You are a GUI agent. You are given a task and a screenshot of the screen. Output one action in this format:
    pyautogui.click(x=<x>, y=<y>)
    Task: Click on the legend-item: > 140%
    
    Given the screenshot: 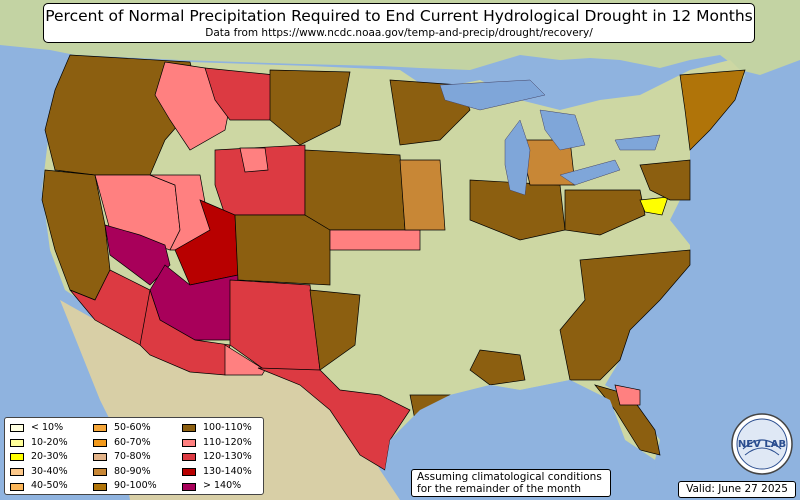 What is the action you would take?
    pyautogui.click(x=217, y=486)
    